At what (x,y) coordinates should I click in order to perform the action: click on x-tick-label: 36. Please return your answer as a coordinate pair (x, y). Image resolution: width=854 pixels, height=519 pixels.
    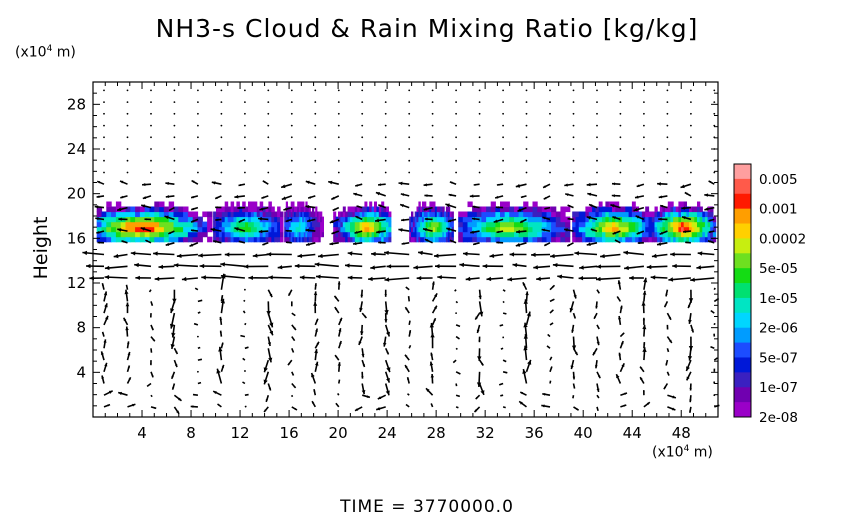
    Looking at the image, I should click on (534, 433).